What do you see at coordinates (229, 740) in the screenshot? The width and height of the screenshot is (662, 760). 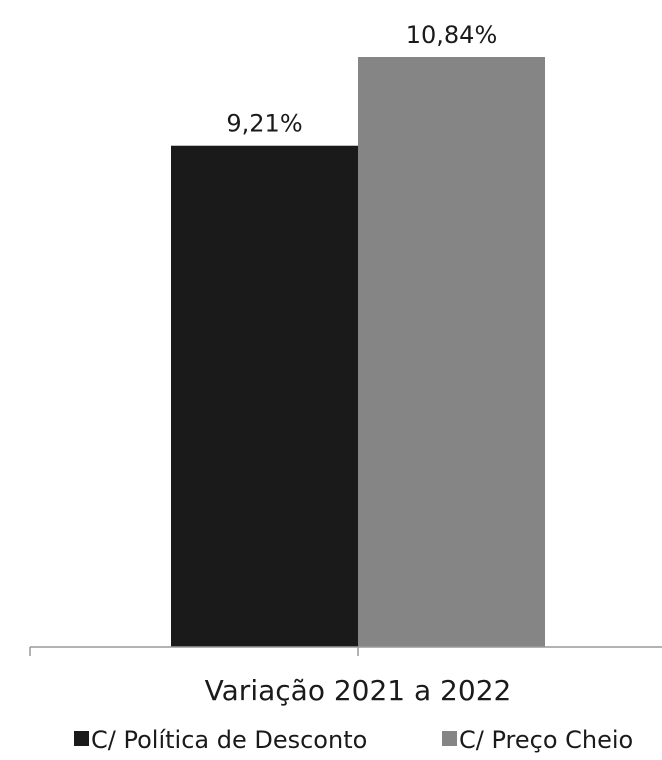 I see `legend-label: C/ Política de Desconto` at bounding box center [229, 740].